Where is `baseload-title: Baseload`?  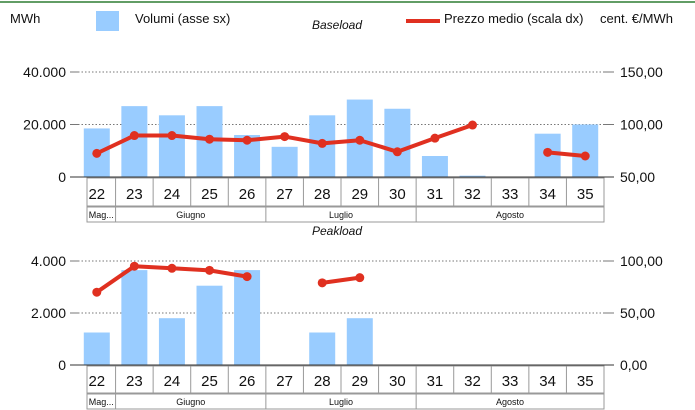
baseload-title: Baseload is located at coordinates (337, 25).